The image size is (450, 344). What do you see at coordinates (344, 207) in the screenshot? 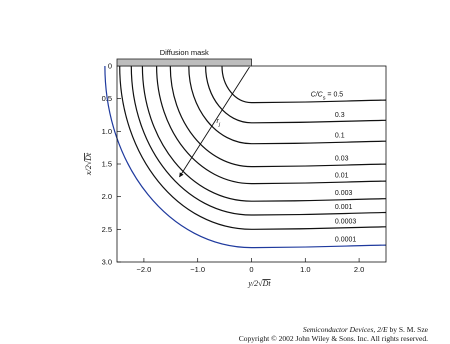
I see `curve-label-6: 0.001` at bounding box center [344, 207].